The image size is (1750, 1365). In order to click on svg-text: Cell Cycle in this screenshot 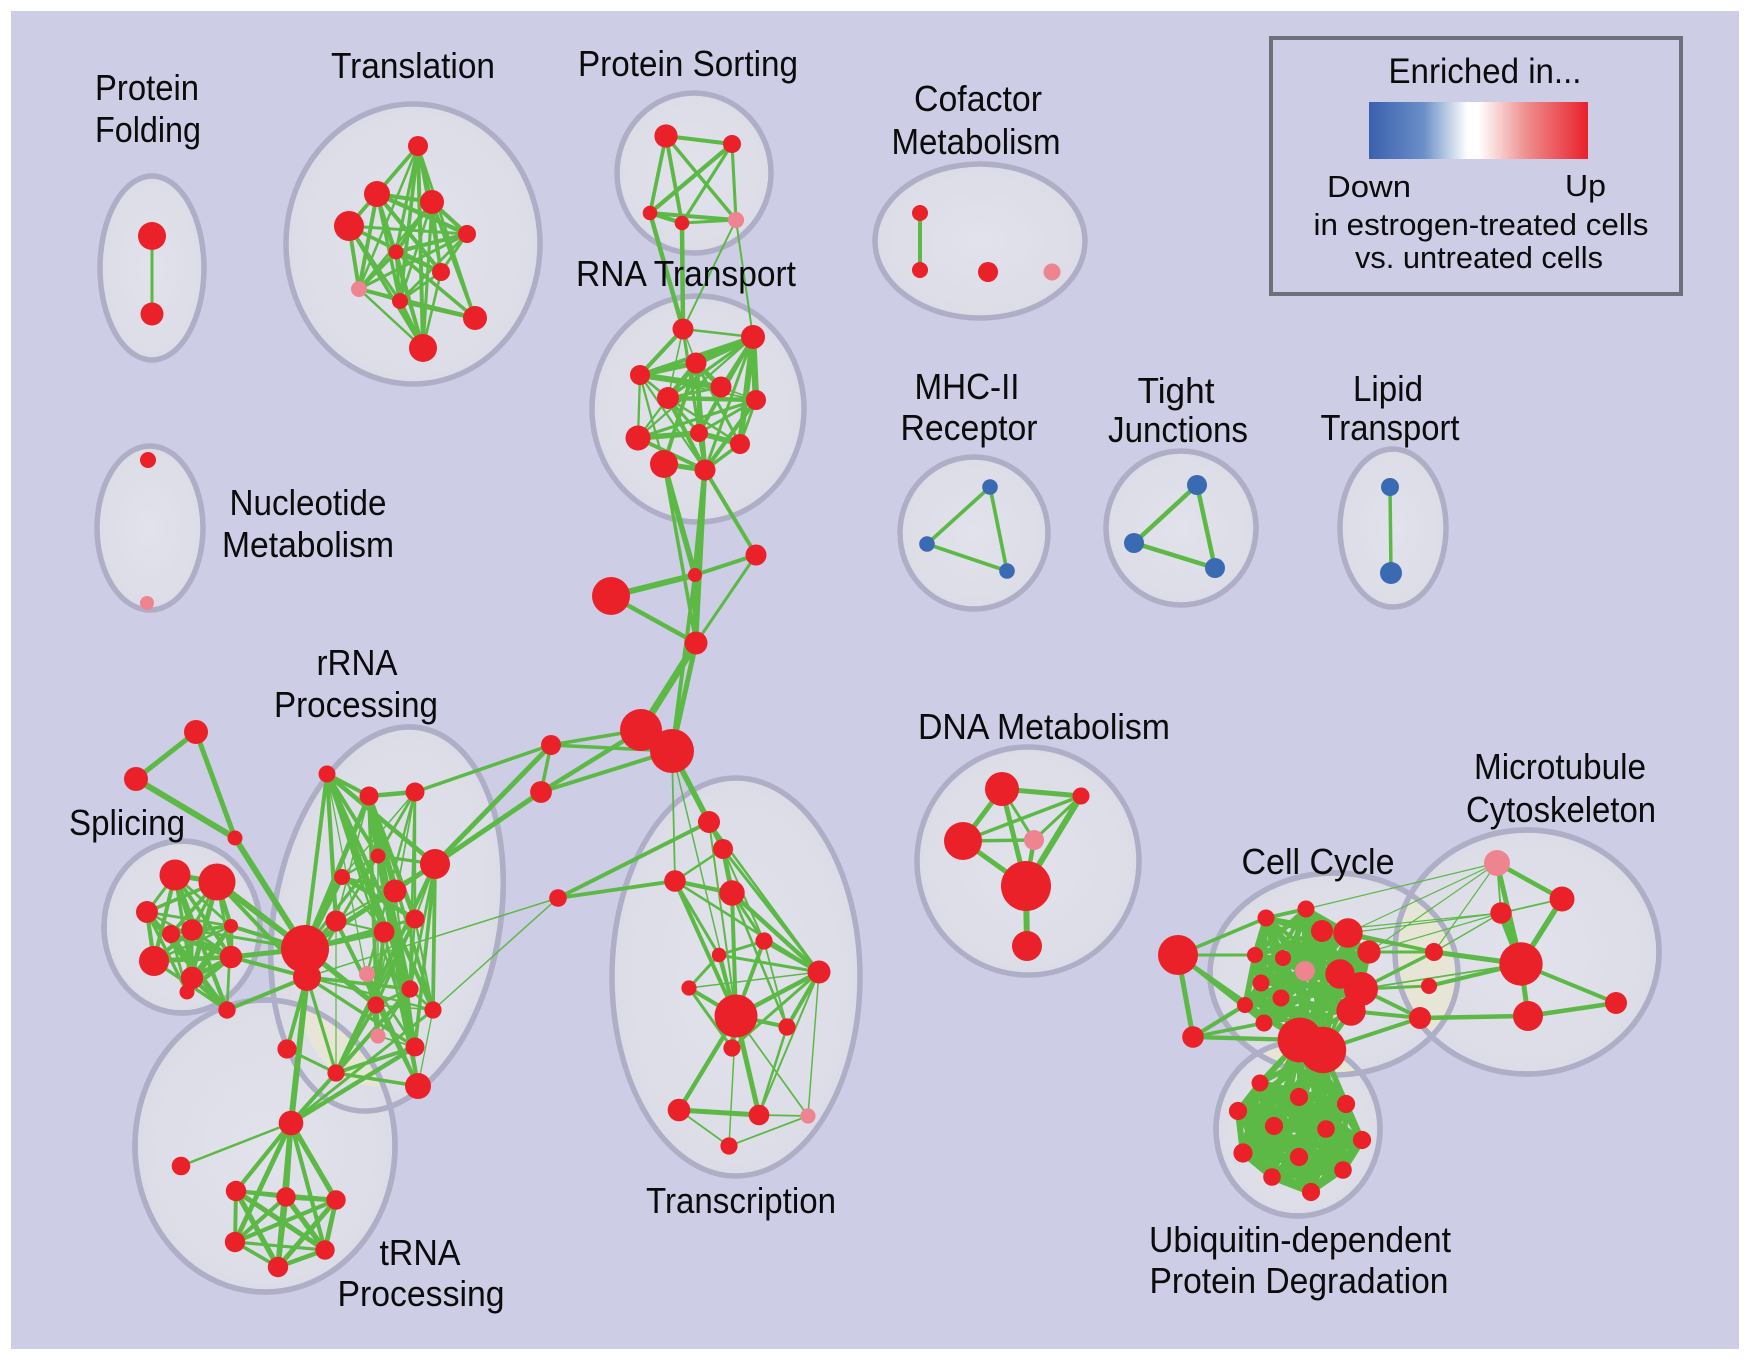, I will do `click(1318, 861)`.